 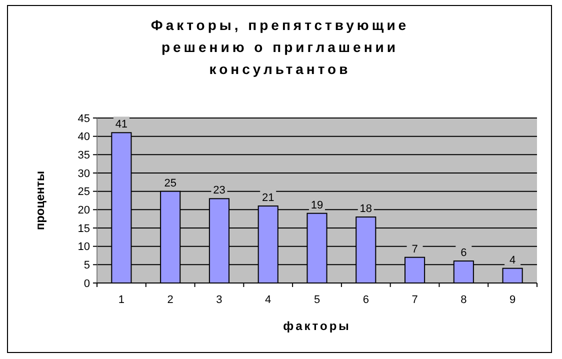 What do you see at coordinates (84, 210) in the screenshot?
I see `y-tick-label: 20` at bounding box center [84, 210].